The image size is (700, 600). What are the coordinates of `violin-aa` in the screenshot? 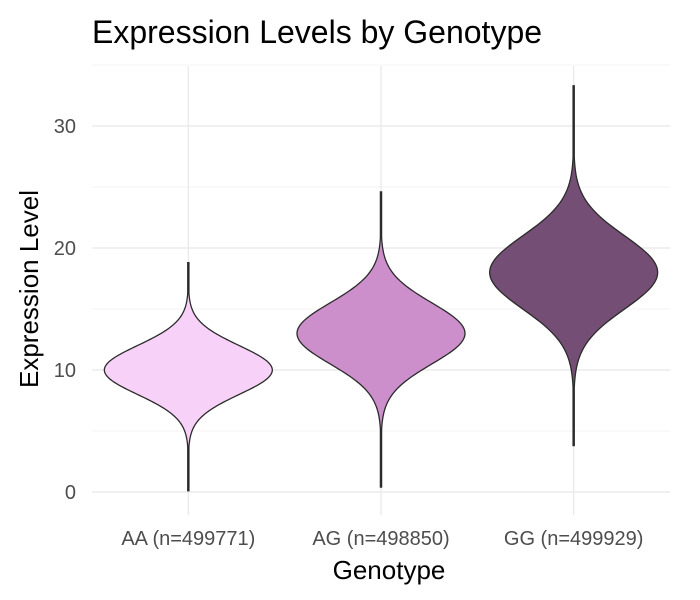 It's located at (188, 376).